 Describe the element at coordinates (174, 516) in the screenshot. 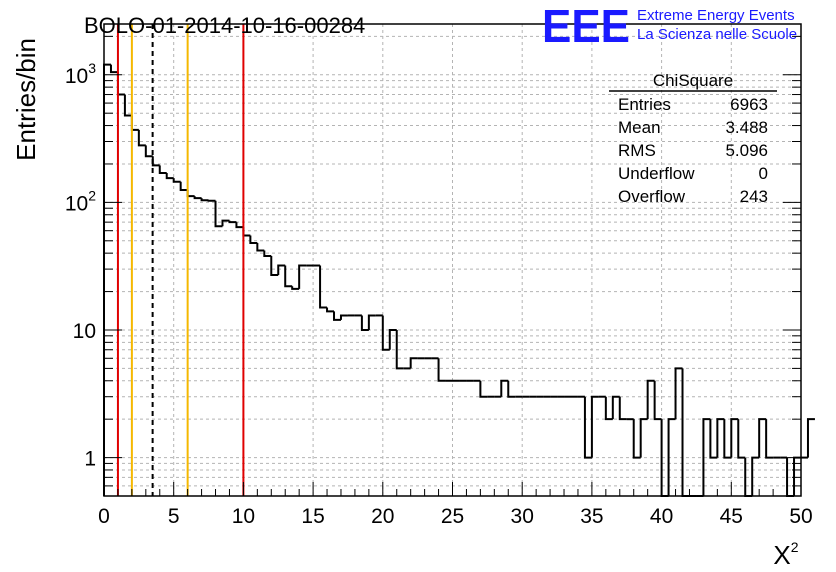

I see `x-tick-label: 5` at that location.